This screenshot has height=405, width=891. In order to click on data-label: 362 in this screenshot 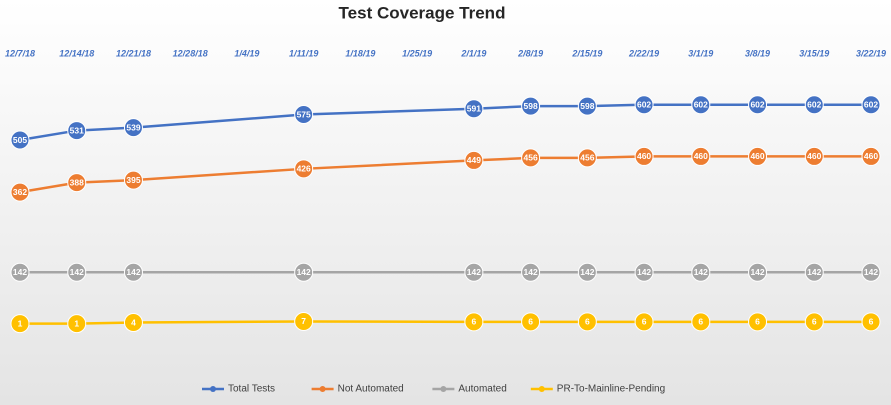, I will do `click(20, 192)`.